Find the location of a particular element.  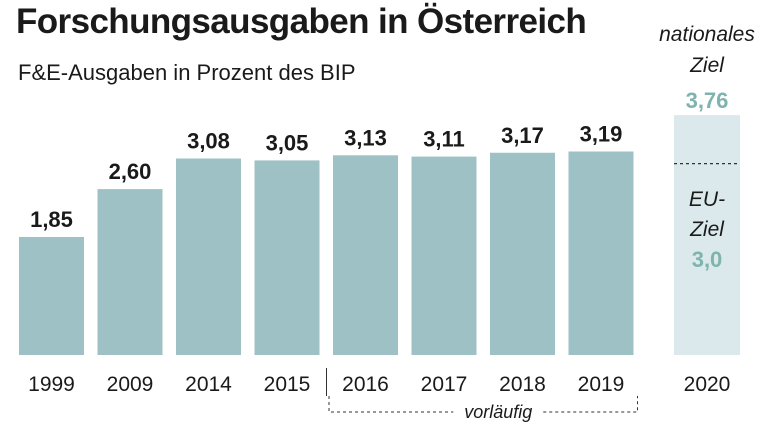

national-target-label: nationales is located at coordinates (707, 34).